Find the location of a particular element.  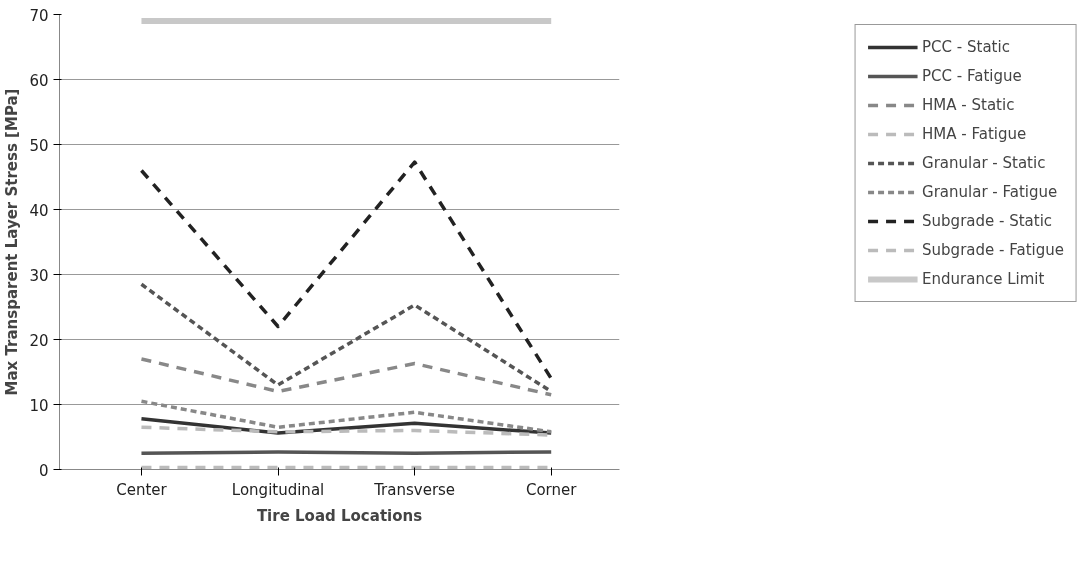

legend-label: Granular - Static is located at coordinates (984, 163).